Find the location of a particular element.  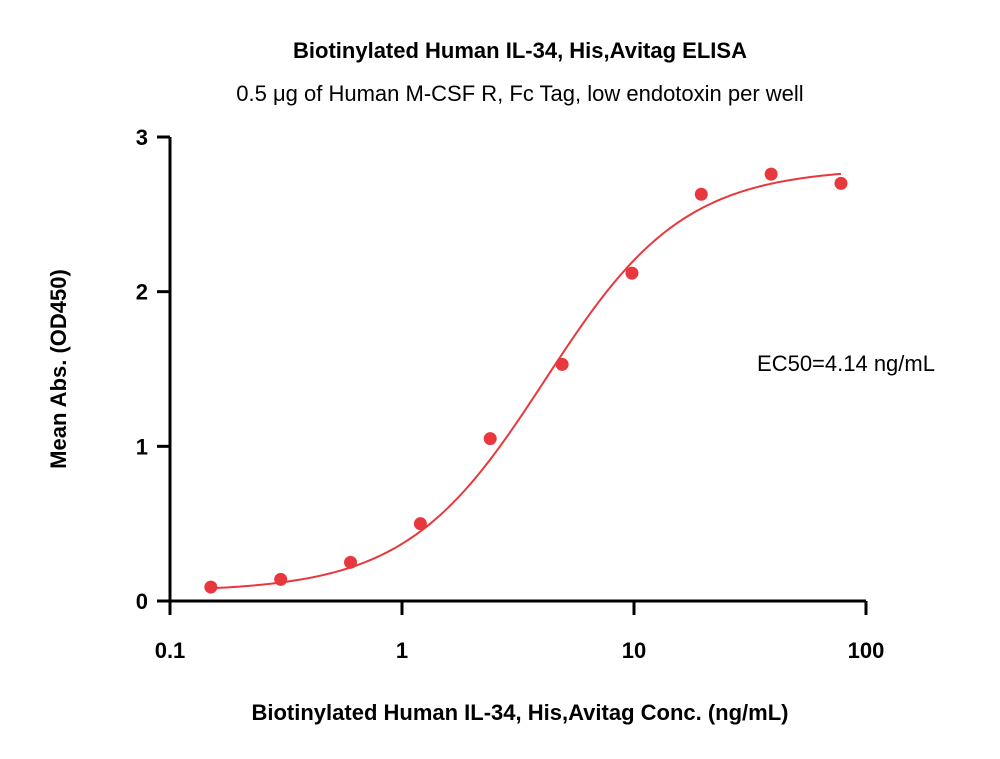

y-tick-label: 2 is located at coordinates (142, 292).